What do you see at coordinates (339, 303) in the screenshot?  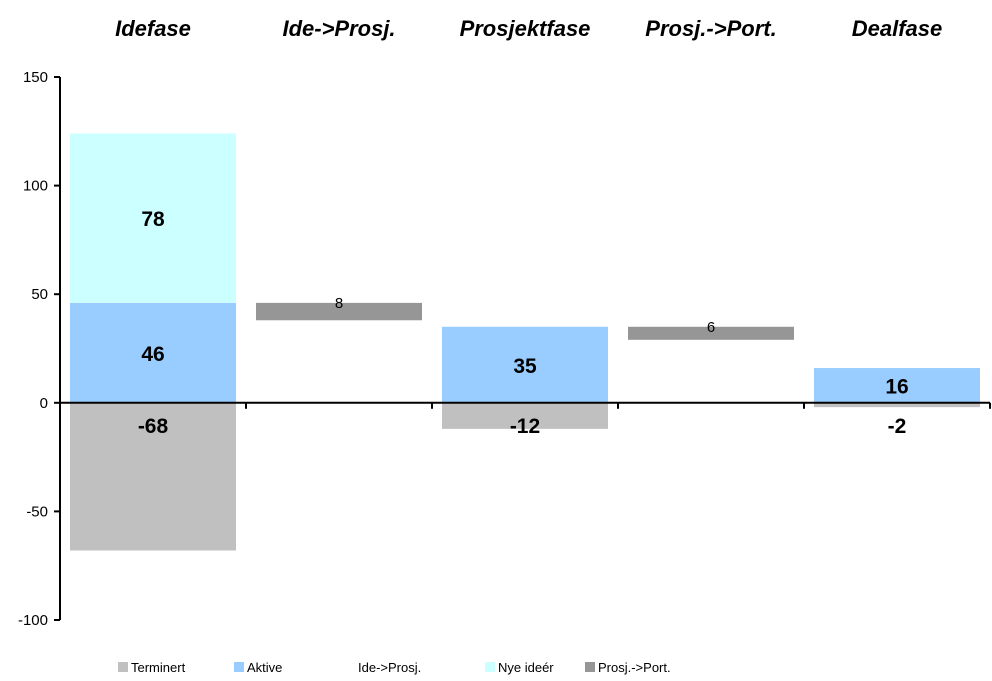 I see `label-transition-1: 8` at bounding box center [339, 303].